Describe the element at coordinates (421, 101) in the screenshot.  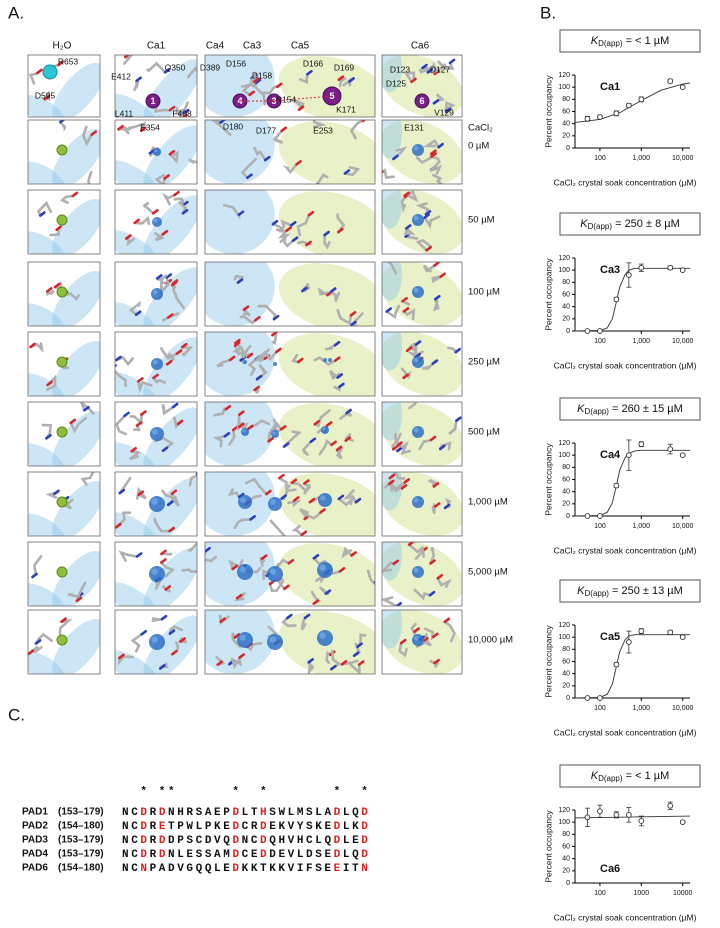
I see `ion-label: 6` at that location.